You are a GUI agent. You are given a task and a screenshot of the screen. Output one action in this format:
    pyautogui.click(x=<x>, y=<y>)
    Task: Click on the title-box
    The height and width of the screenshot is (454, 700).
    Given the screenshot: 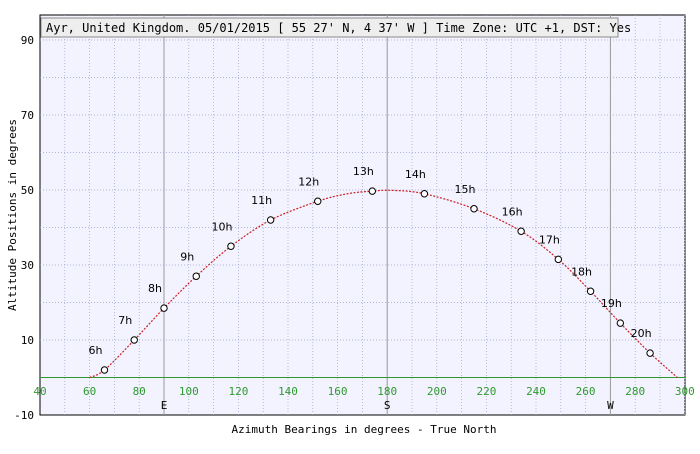 What is the action you would take?
    pyautogui.click(x=329, y=27)
    